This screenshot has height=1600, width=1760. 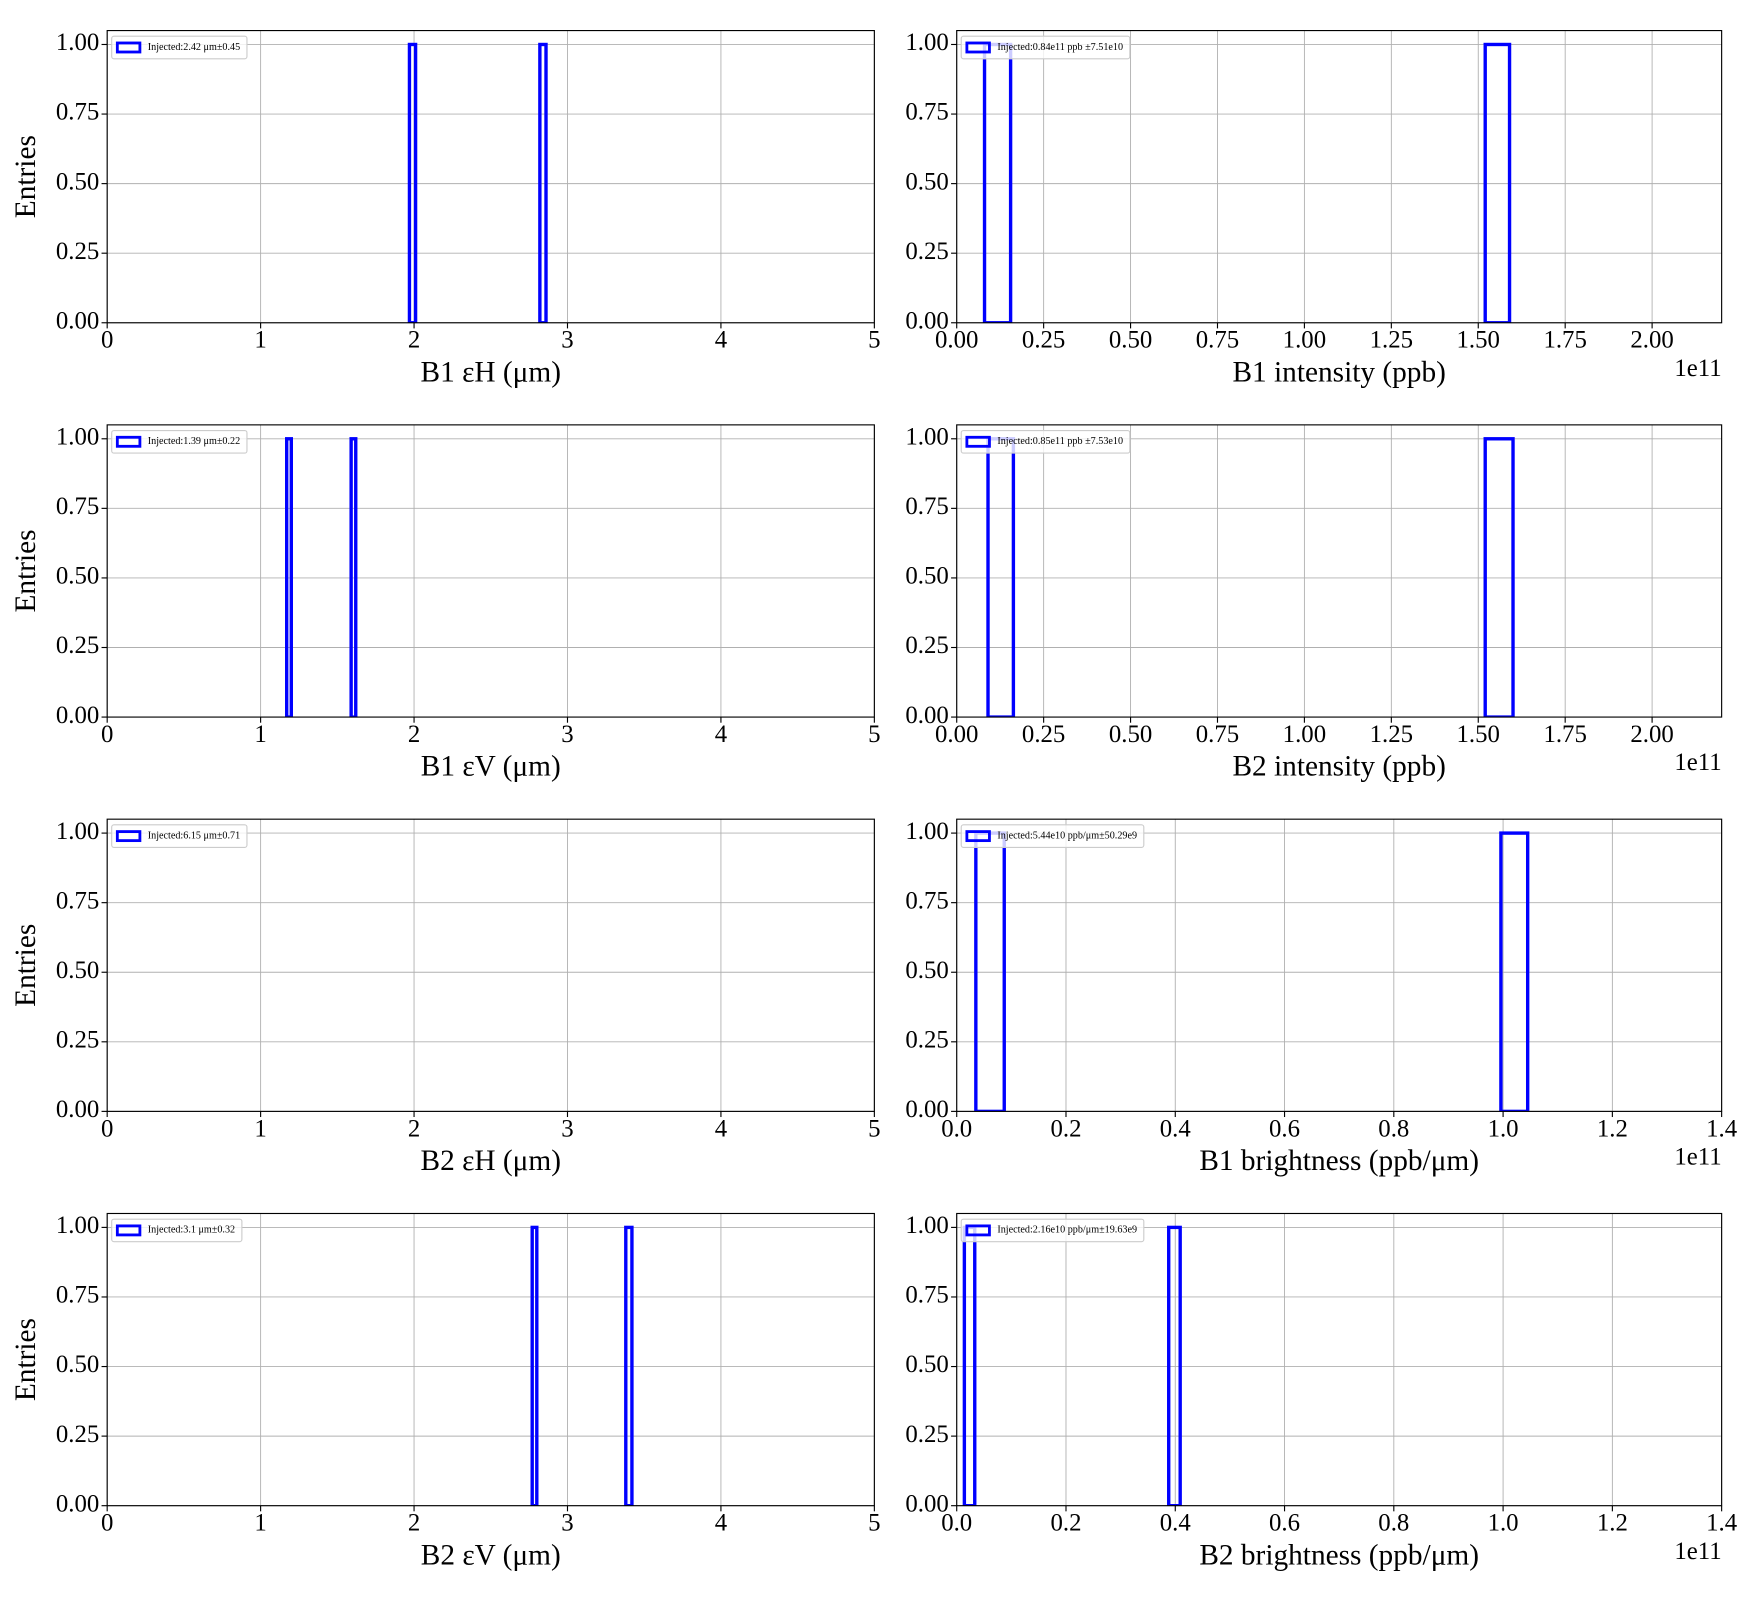 What do you see at coordinates (1052, 1230) in the screenshot?
I see `legend: Injected:2.16e10 ppb/μm±19.63e9` at bounding box center [1052, 1230].